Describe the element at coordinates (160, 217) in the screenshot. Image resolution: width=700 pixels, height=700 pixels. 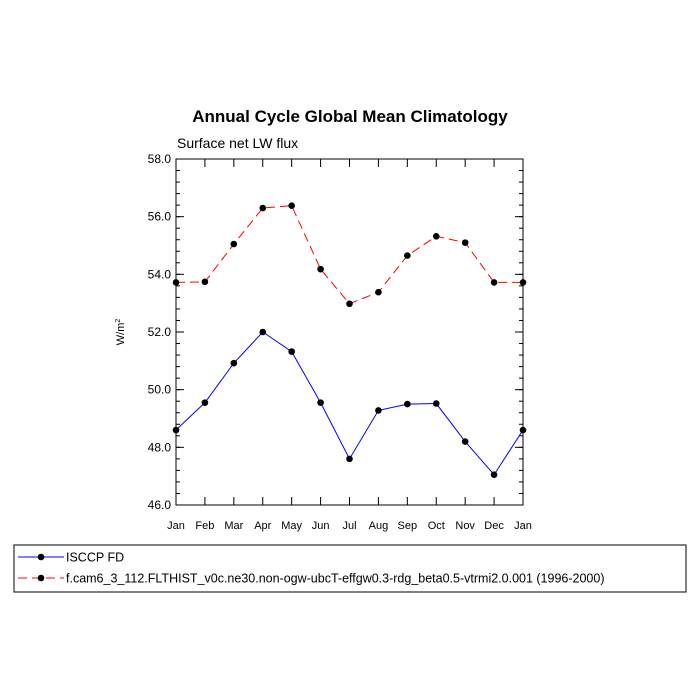
I see `y-tick-label: 56.0` at that location.